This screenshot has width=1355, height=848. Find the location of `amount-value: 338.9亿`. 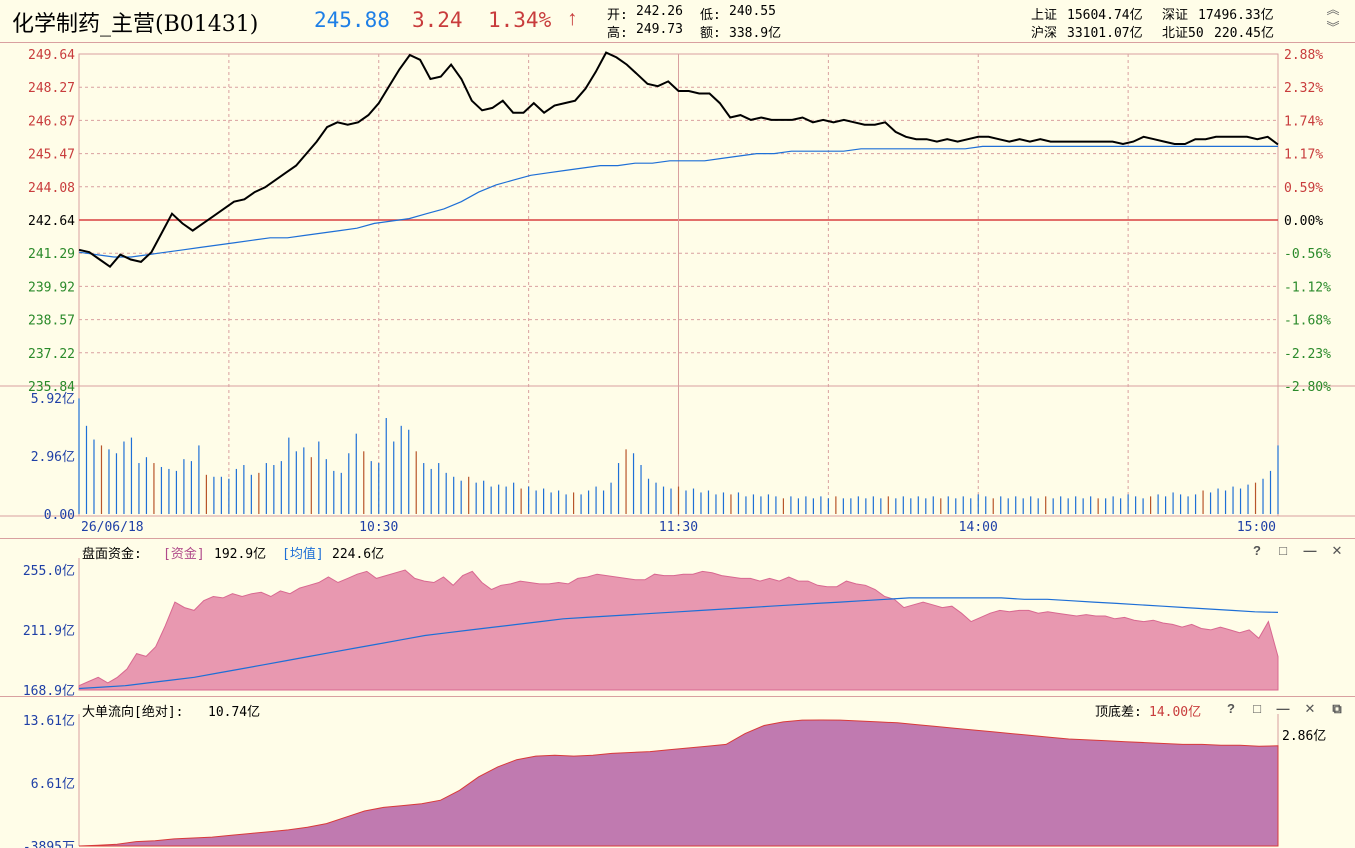

amount-value: 338.9亿 is located at coordinates (755, 33).